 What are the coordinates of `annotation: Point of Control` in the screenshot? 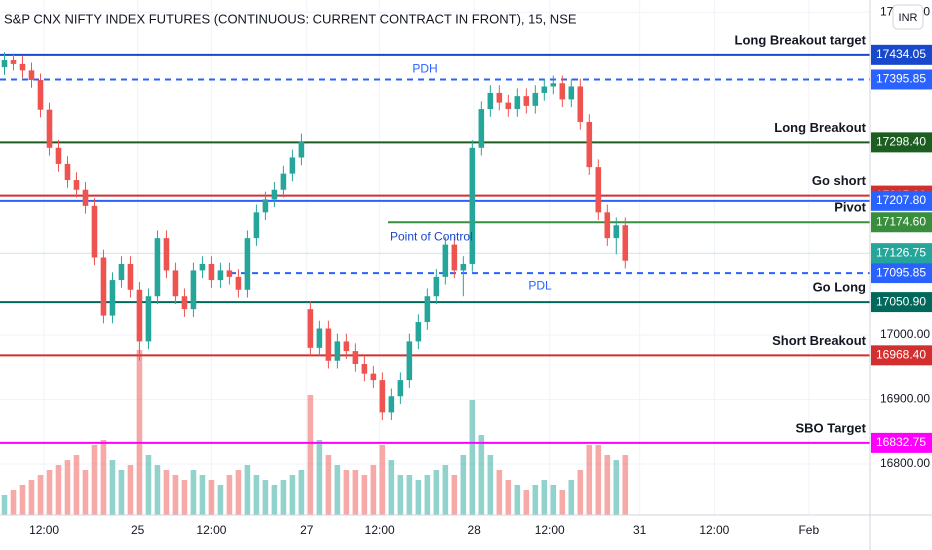 It's located at (431, 236).